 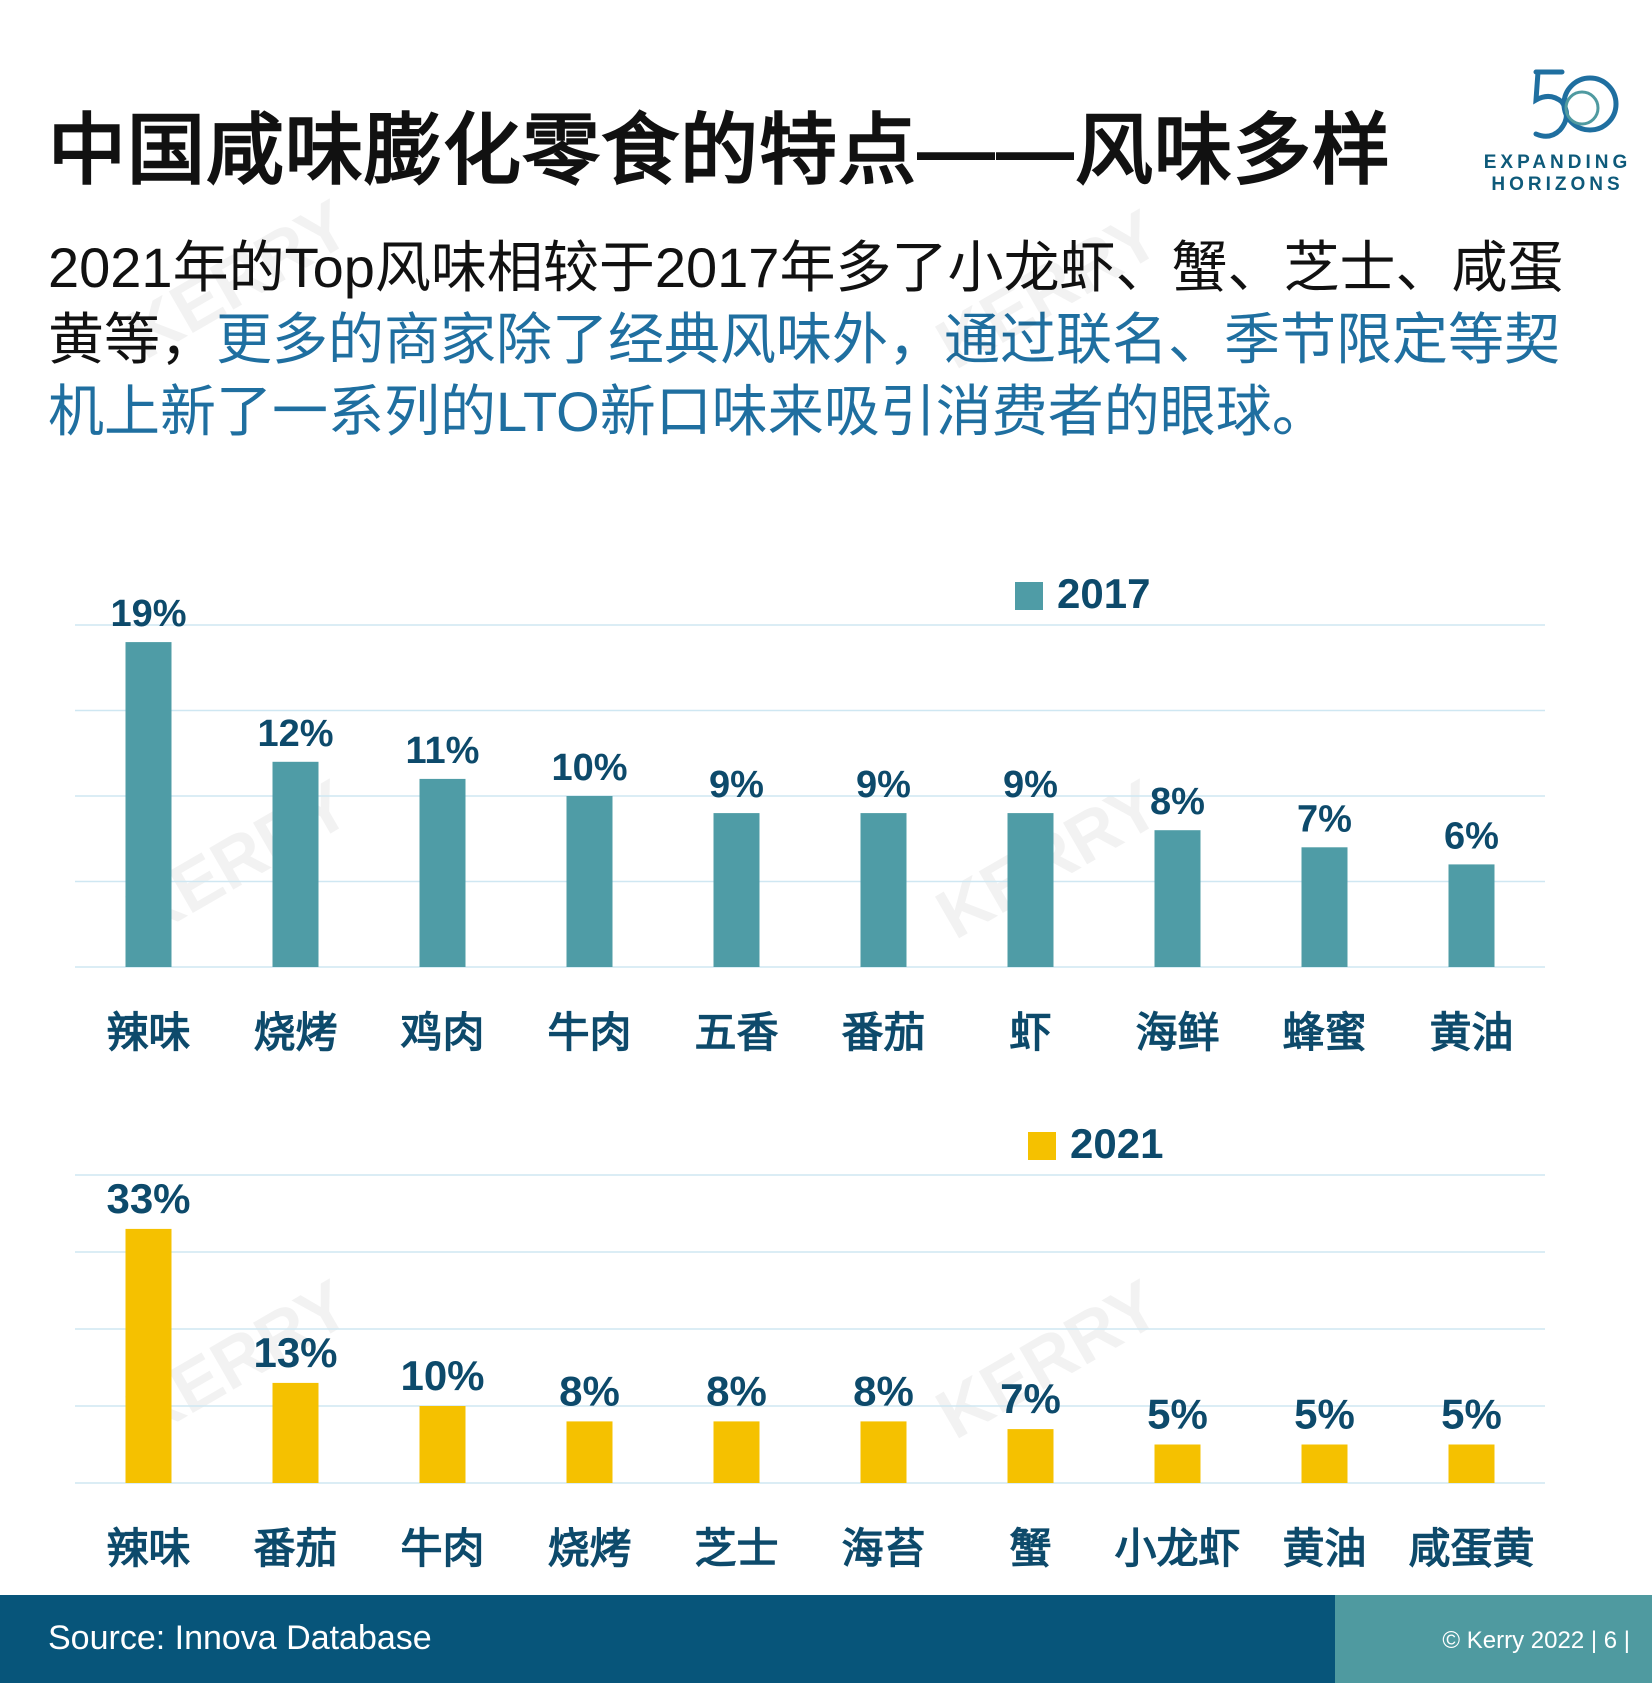 What do you see at coordinates (1177, 1548) in the screenshot?
I see `category-label: 小龙虾` at bounding box center [1177, 1548].